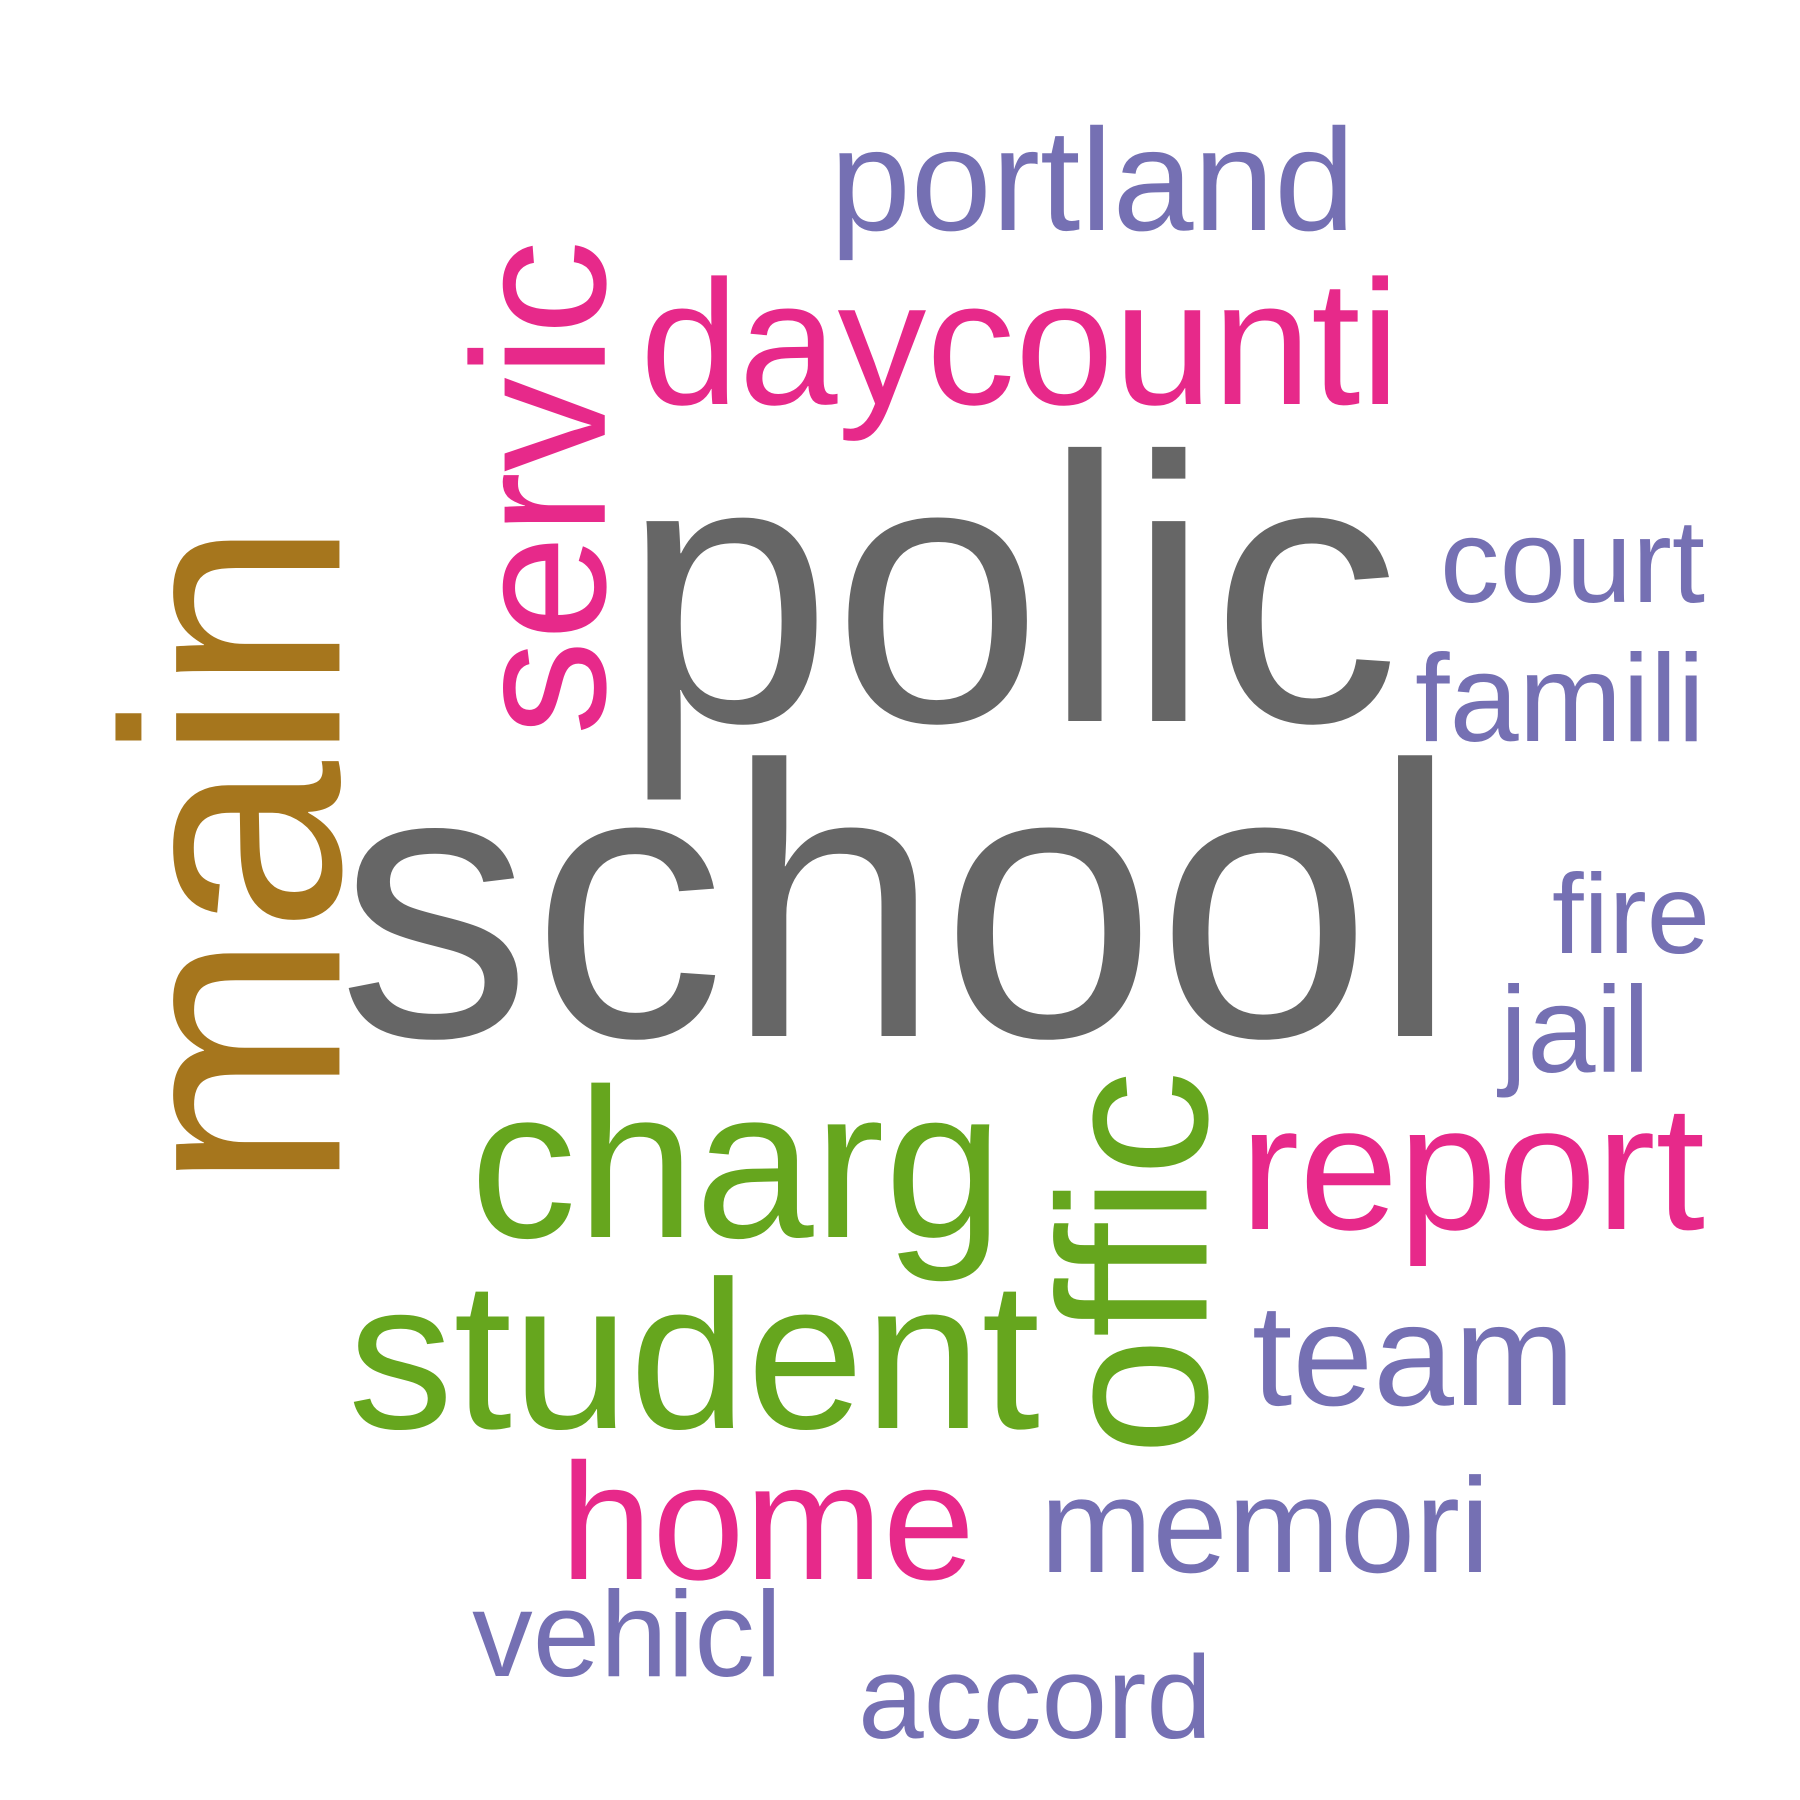 This screenshot has width=1800, height=1800. Describe the element at coordinates (1572, 561) in the screenshot. I see `word-court: court` at that location.